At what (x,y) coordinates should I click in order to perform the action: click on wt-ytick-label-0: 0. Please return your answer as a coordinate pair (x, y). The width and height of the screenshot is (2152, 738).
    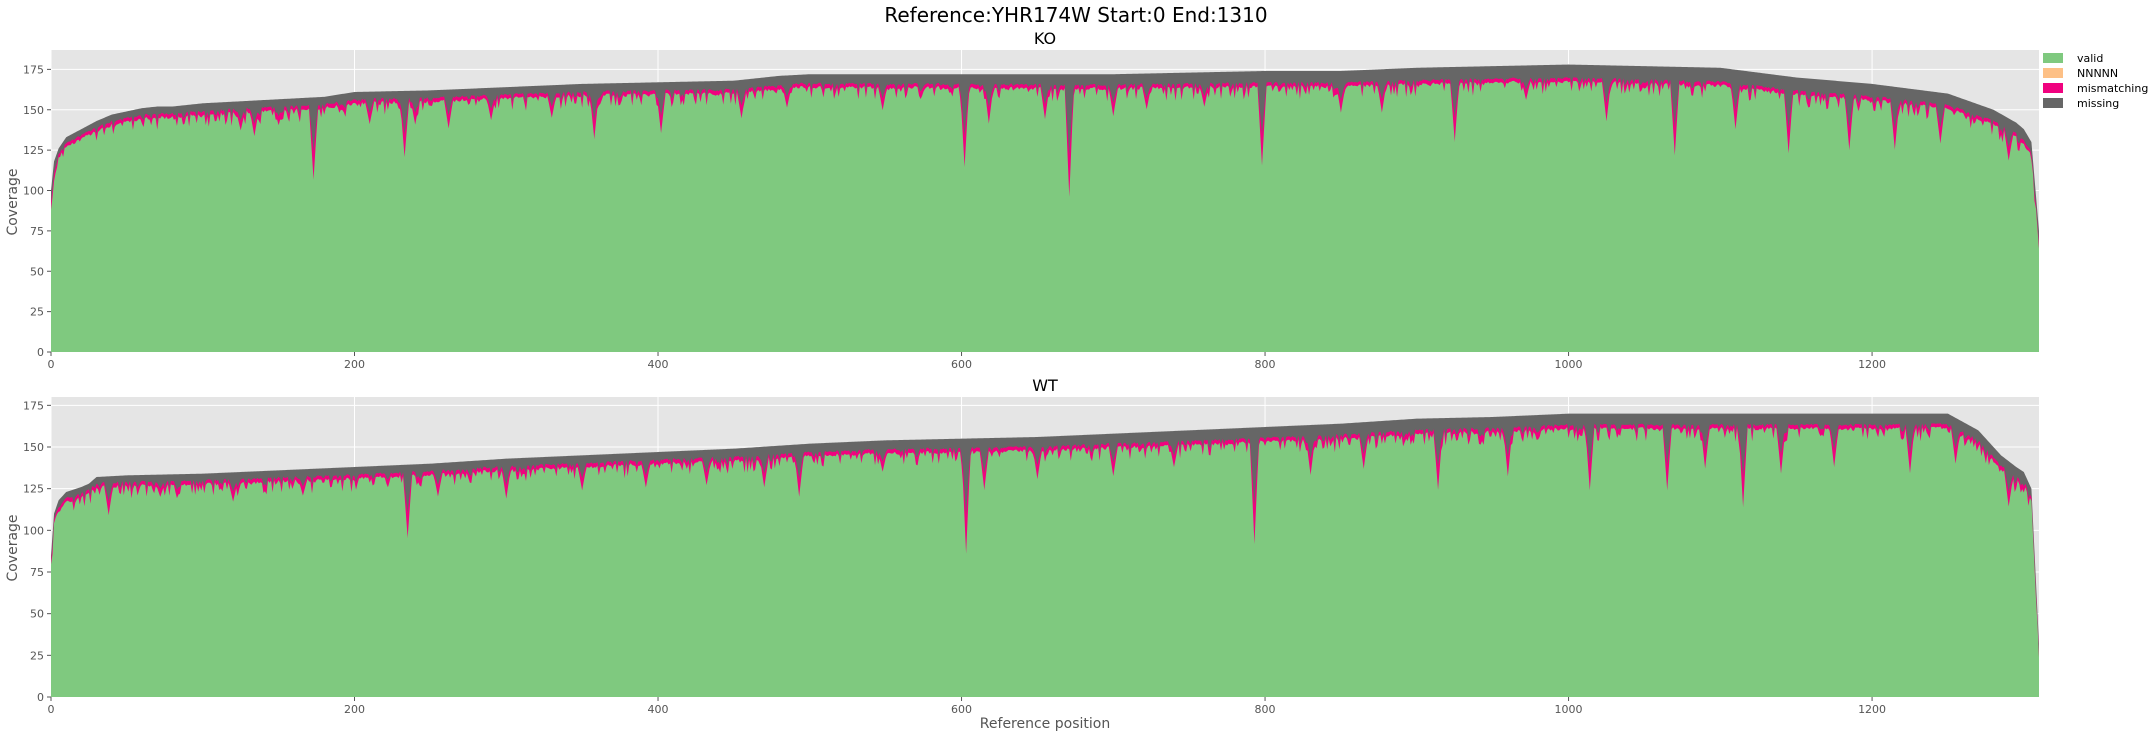
    Looking at the image, I should click on (40, 697).